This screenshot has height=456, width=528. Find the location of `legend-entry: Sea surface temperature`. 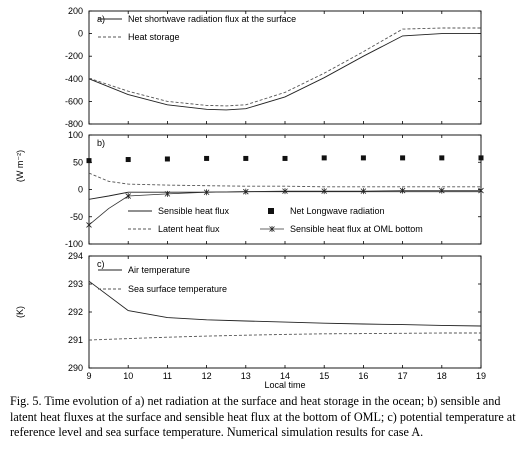

legend-entry: Sea surface temperature is located at coordinates (162, 289).